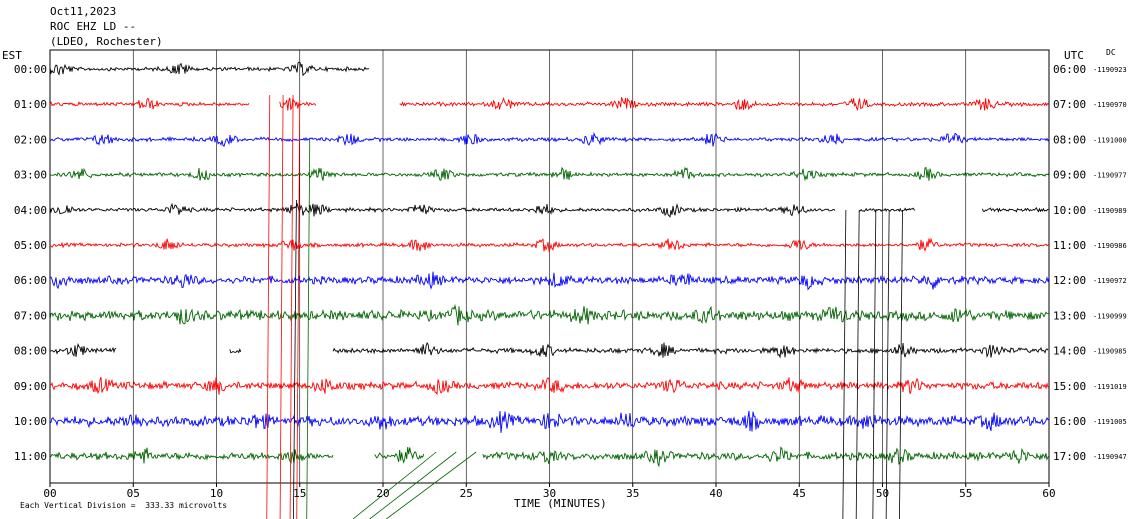 The image size is (1130, 519). Describe the element at coordinates (1069, 104) in the screenshot. I see `utc-time-label: 07:00` at that location.